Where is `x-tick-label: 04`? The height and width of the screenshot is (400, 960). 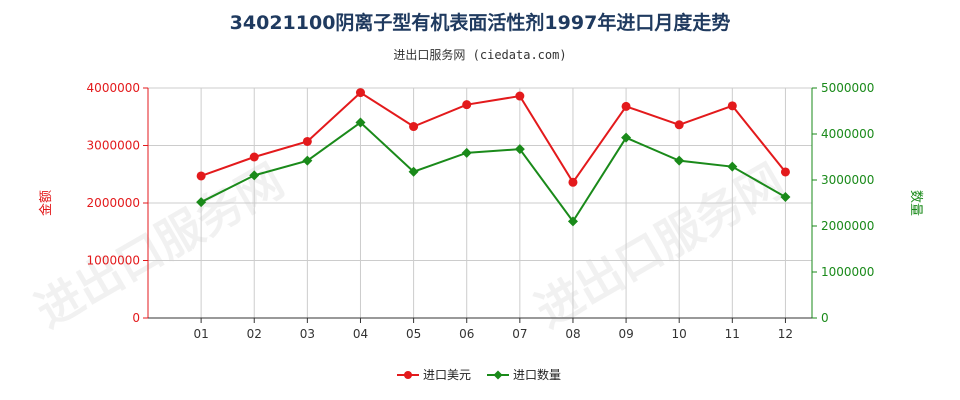
x-tick-label: 04 is located at coordinates (360, 334).